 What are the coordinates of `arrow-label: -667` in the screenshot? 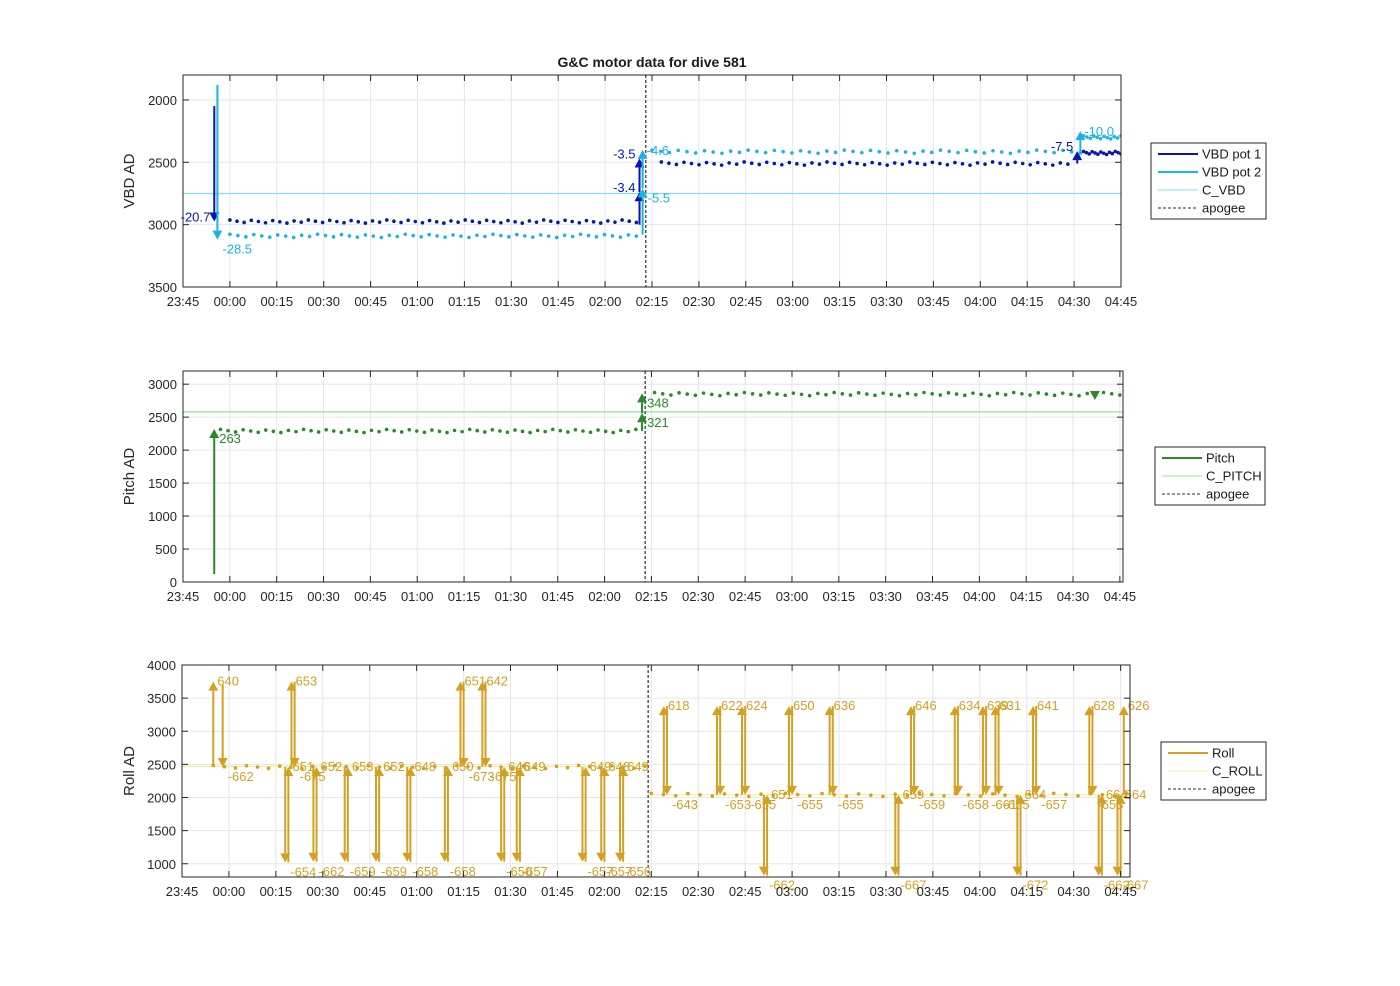 It's located at (1135, 885).